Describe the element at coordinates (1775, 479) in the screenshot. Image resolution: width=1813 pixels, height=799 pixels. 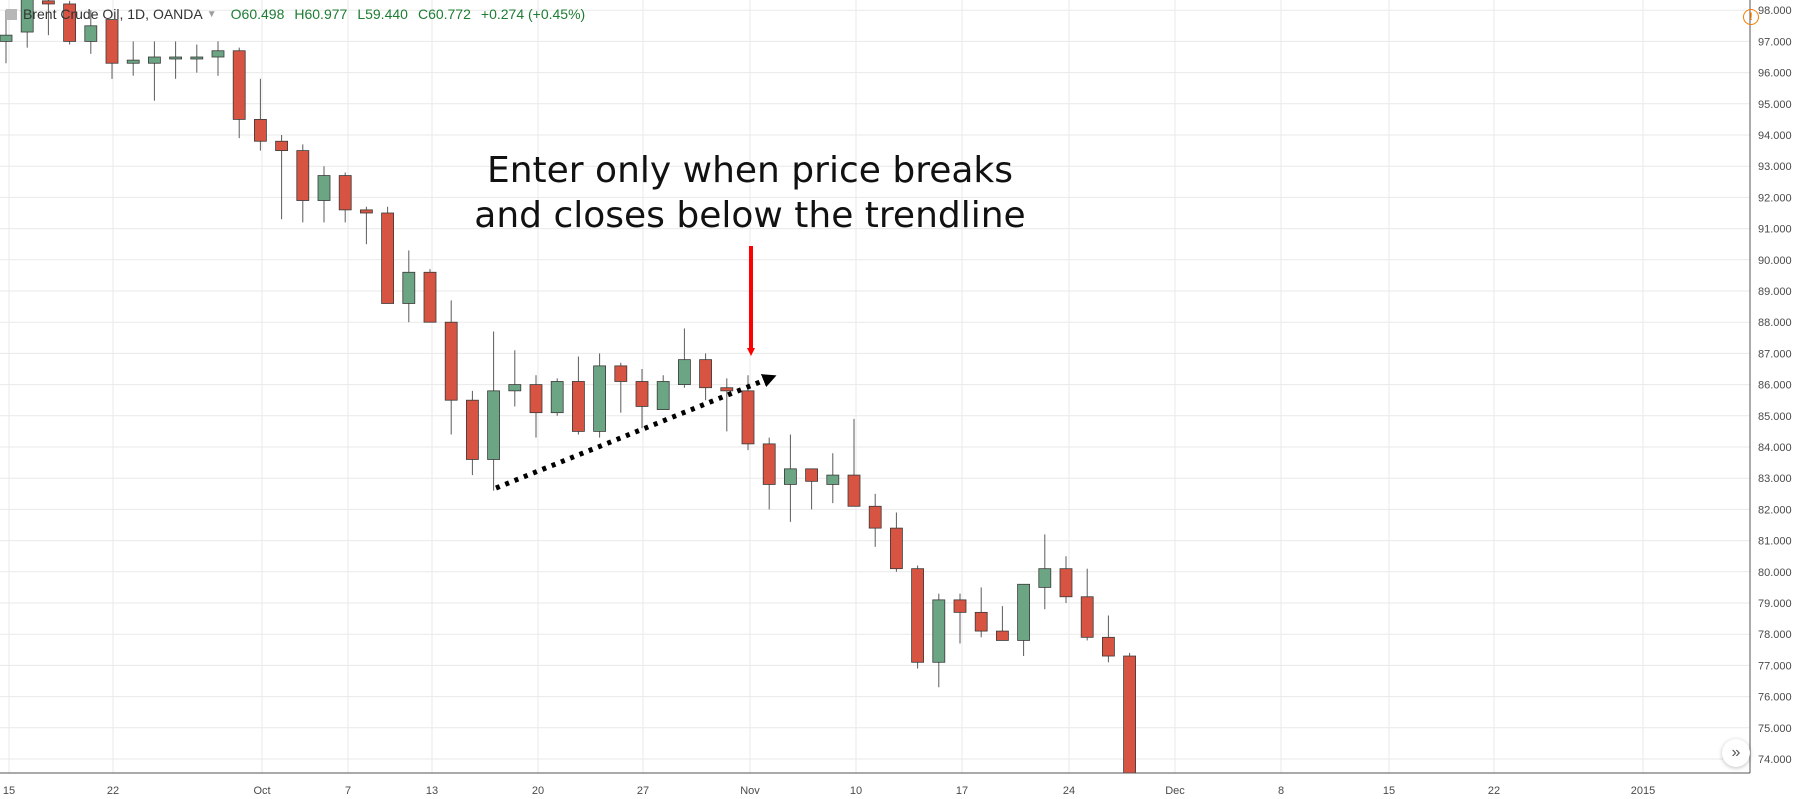
I see `y-tick-label: 83.000` at that location.